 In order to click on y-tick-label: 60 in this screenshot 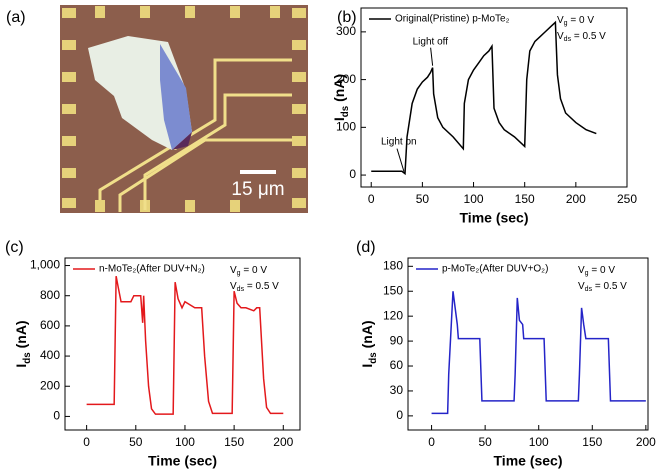, I will do `click(397, 365)`.